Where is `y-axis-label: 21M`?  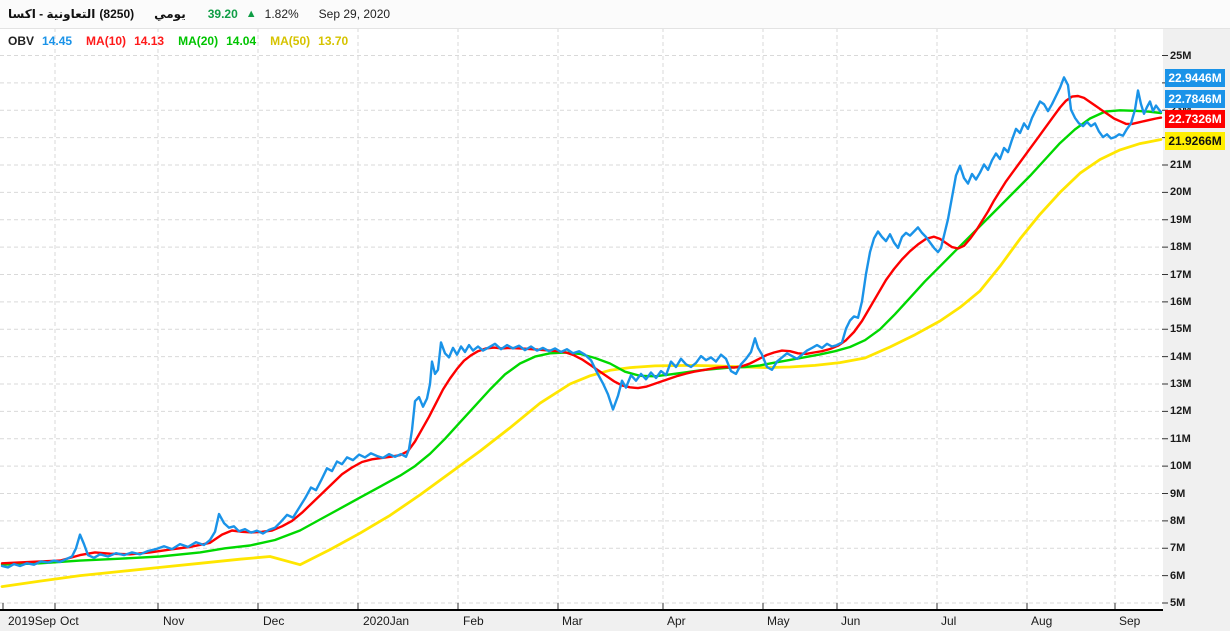 y-axis-label: 21M is located at coordinates (1181, 165).